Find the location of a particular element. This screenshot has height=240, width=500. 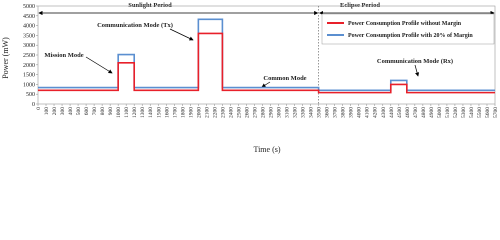

y-tick-label: 3000 is located at coordinates (29, 46).